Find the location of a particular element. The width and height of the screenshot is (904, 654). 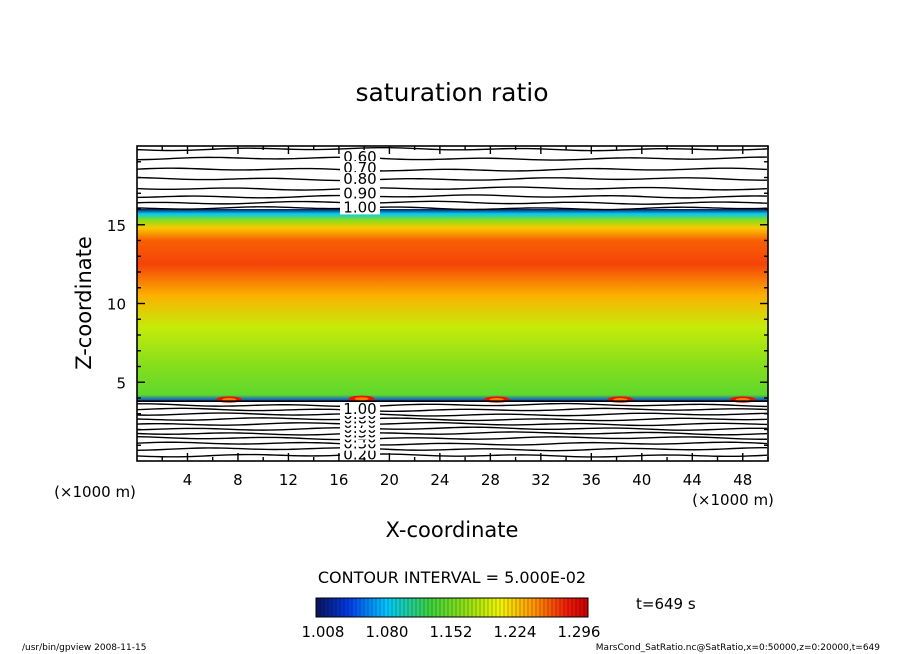

x-axis-unit: (×1000 m) is located at coordinates (733, 500).